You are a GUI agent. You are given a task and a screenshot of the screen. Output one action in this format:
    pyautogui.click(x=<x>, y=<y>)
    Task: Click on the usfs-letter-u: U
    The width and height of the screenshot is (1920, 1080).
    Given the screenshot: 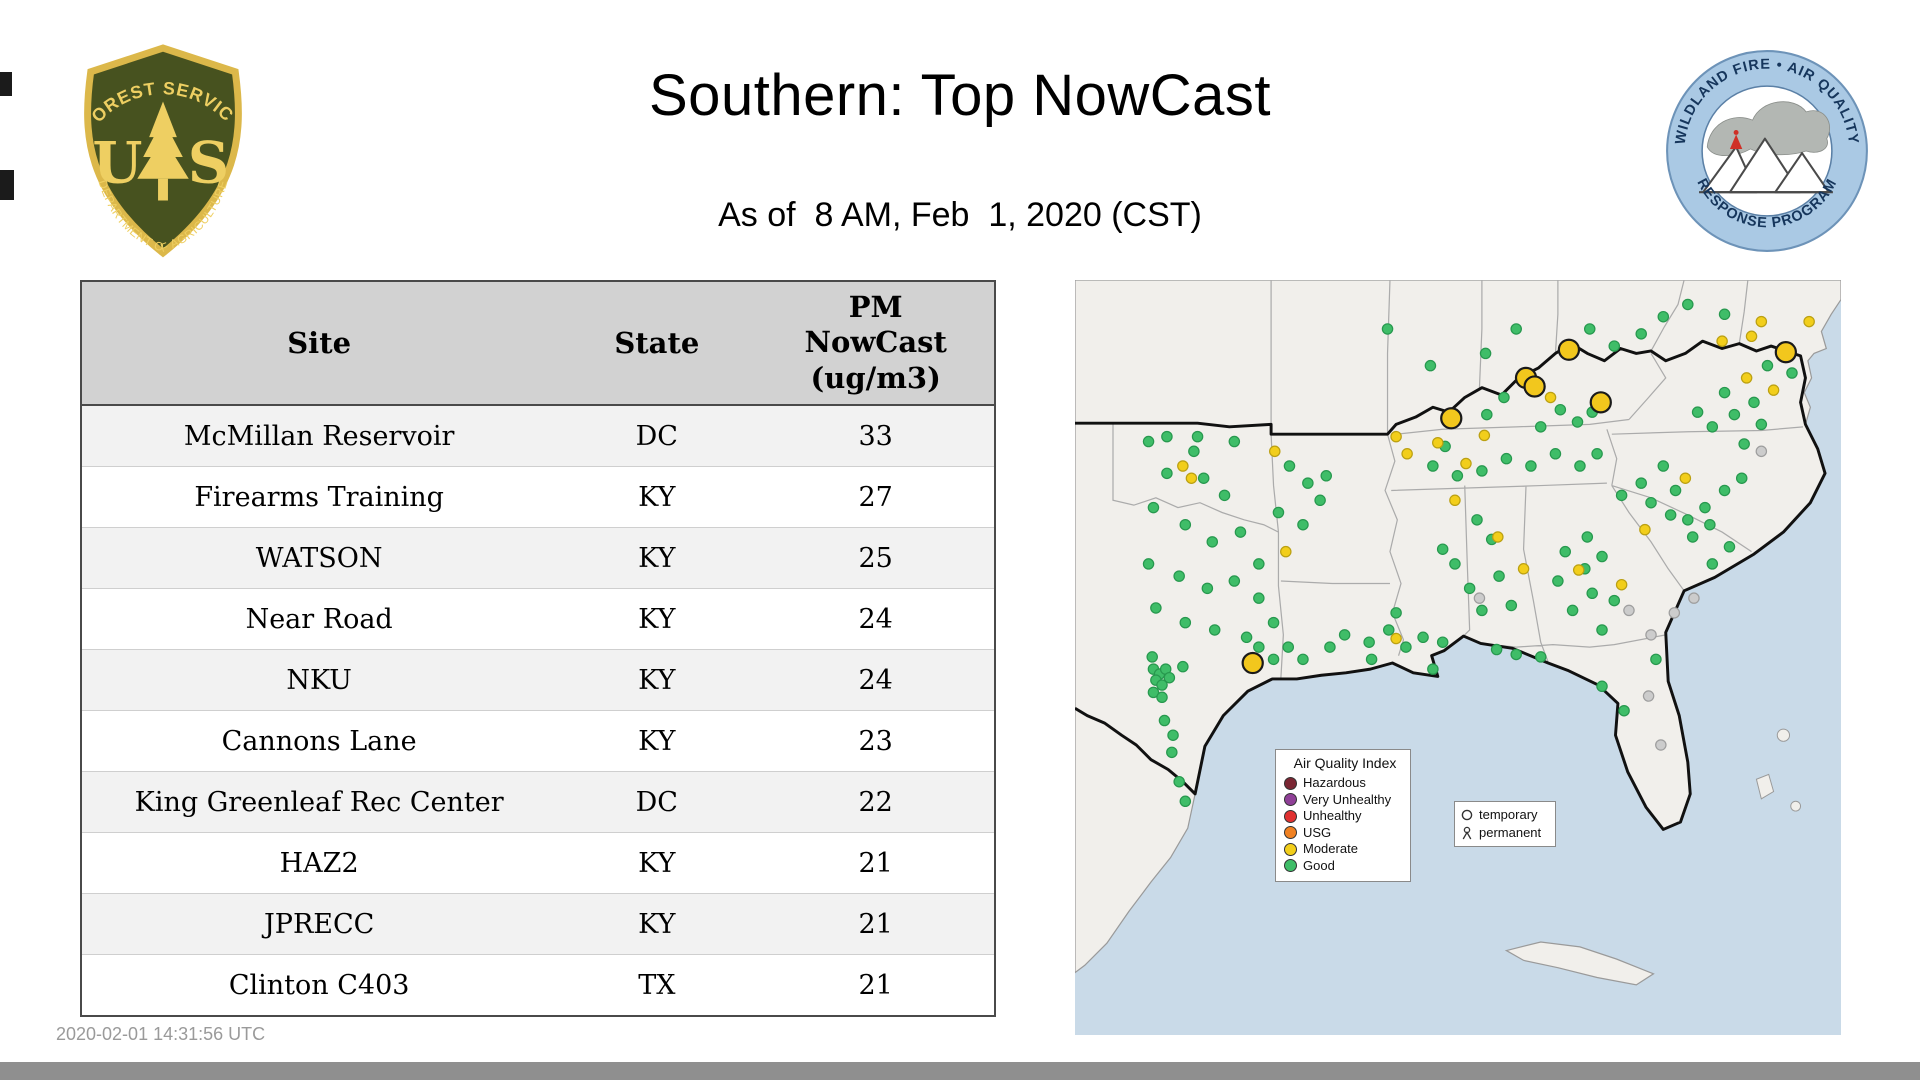 What is the action you would take?
    pyautogui.click(x=117, y=163)
    